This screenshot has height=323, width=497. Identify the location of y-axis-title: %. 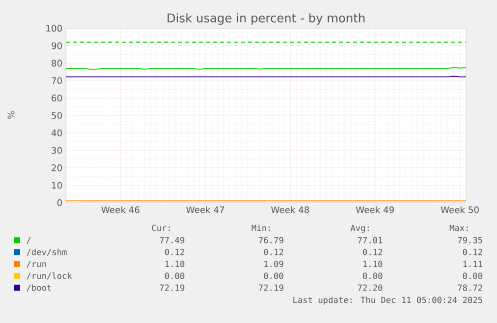
(11, 115).